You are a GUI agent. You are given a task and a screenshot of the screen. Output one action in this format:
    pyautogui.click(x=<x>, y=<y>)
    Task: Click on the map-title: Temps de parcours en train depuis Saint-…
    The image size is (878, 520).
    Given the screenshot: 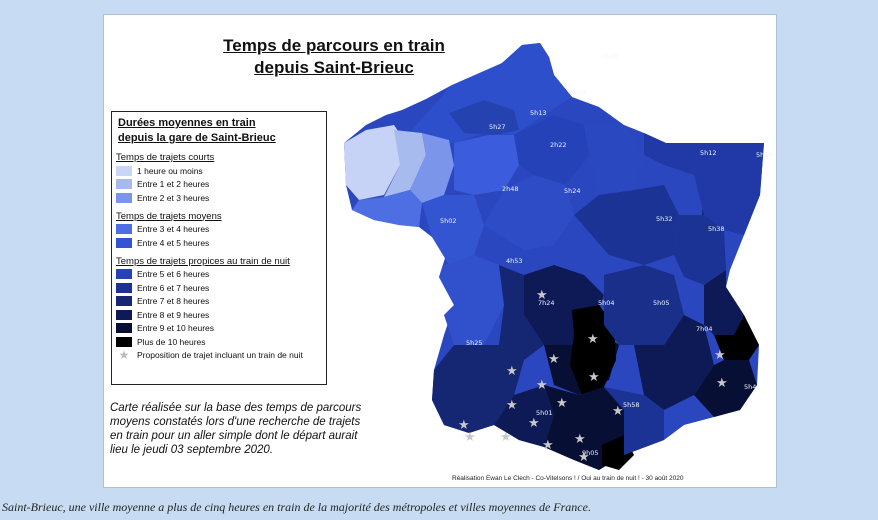 What is the action you would take?
    pyautogui.click(x=334, y=57)
    